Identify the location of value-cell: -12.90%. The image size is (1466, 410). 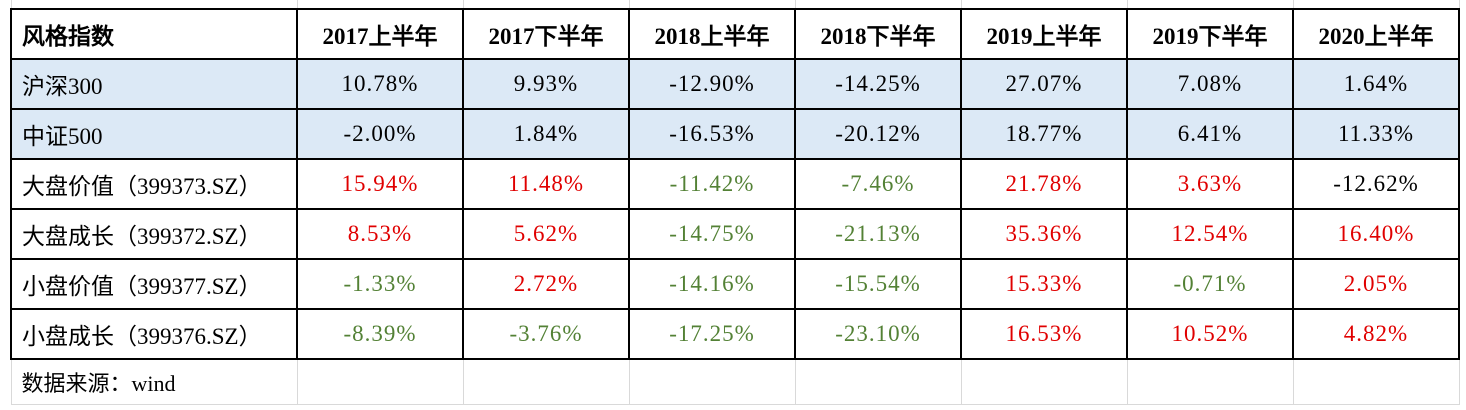
(712, 84).